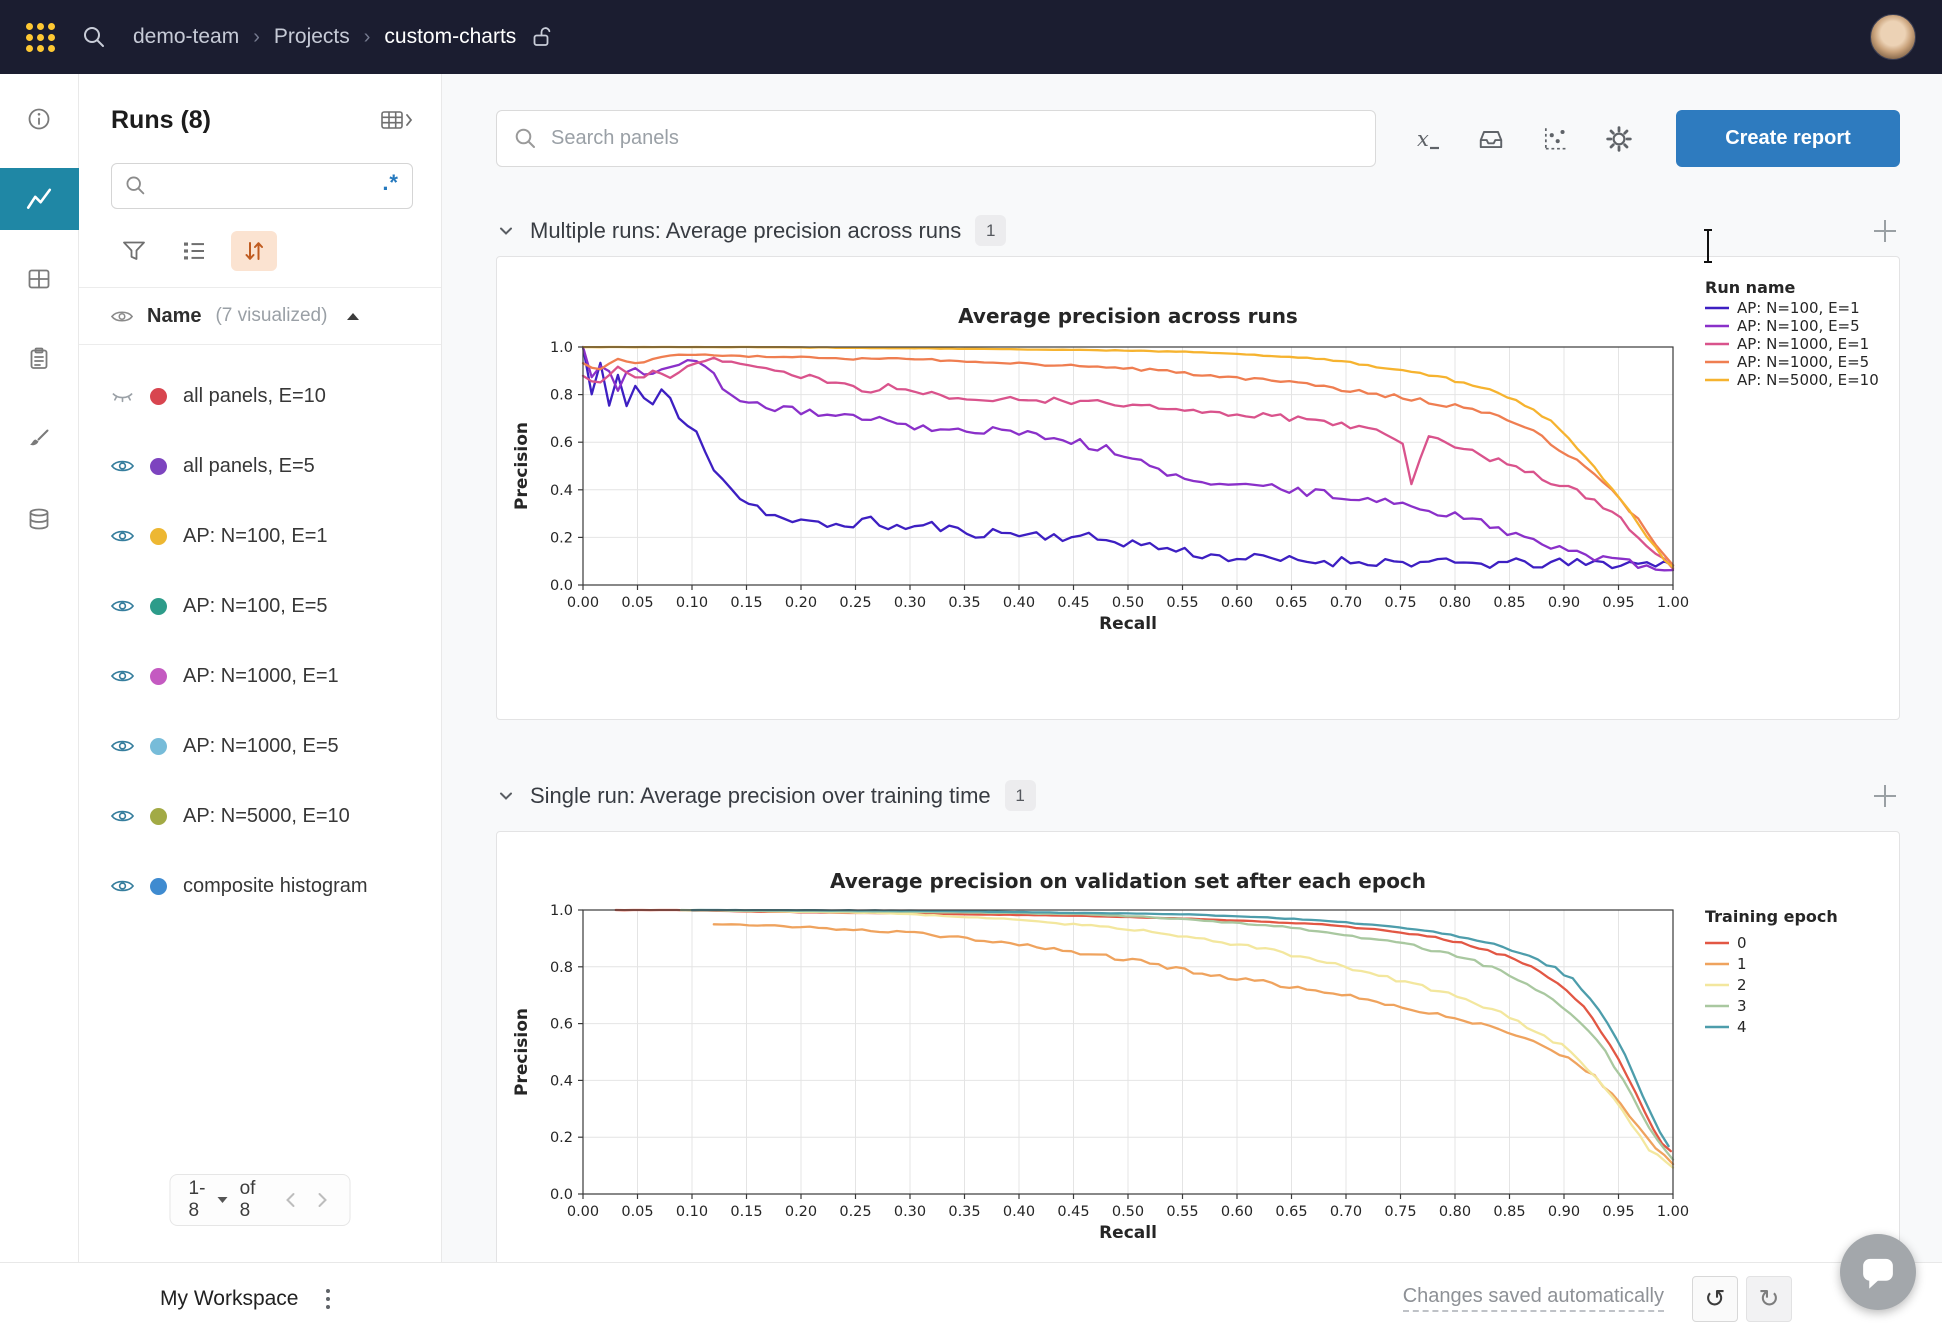  What do you see at coordinates (1715, 1298) in the screenshot?
I see `undo-button` at bounding box center [1715, 1298].